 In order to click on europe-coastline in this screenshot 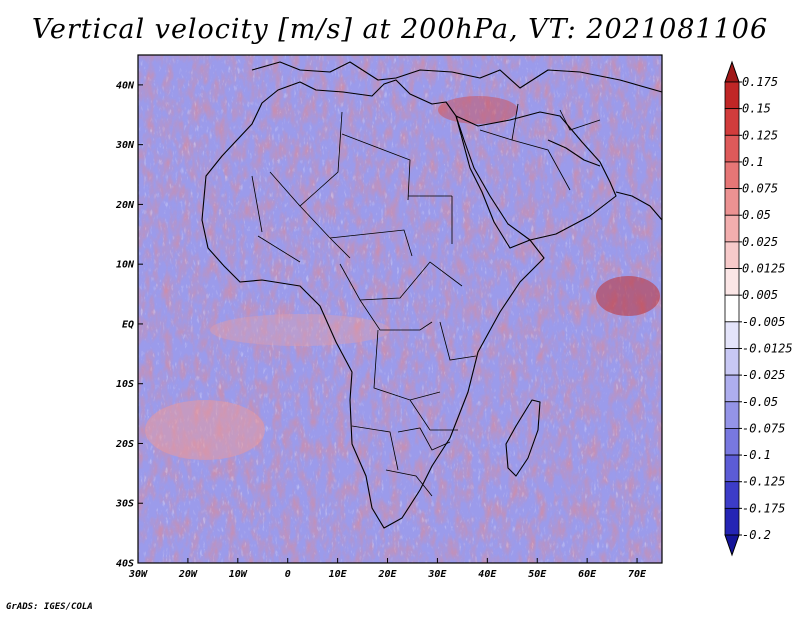, I will do `click(457, 77)`.